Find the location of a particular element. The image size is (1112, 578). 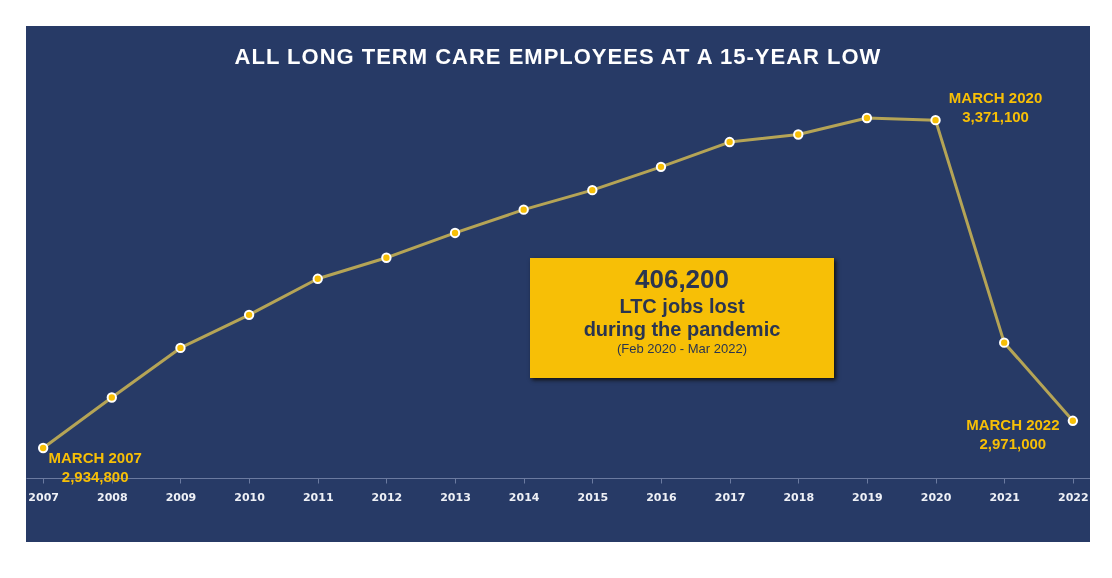

x-tick-label: 2016 is located at coordinates (662, 497).